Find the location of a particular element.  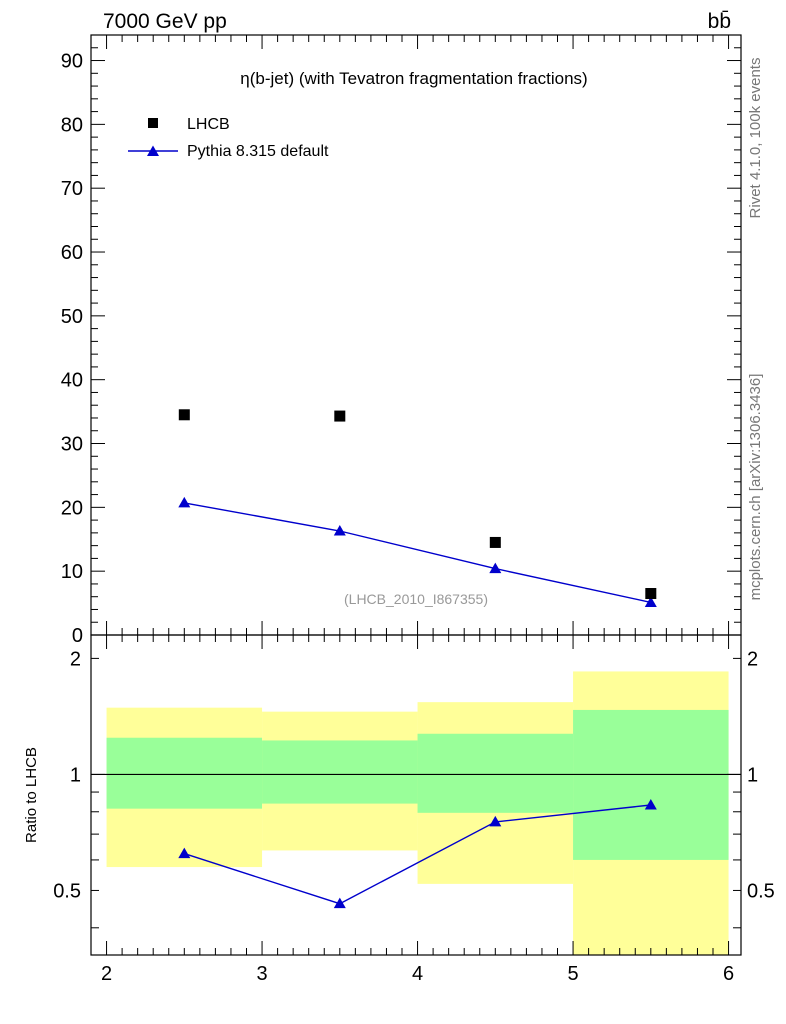

ratio-x-tick-label: 4 is located at coordinates (417, 974).